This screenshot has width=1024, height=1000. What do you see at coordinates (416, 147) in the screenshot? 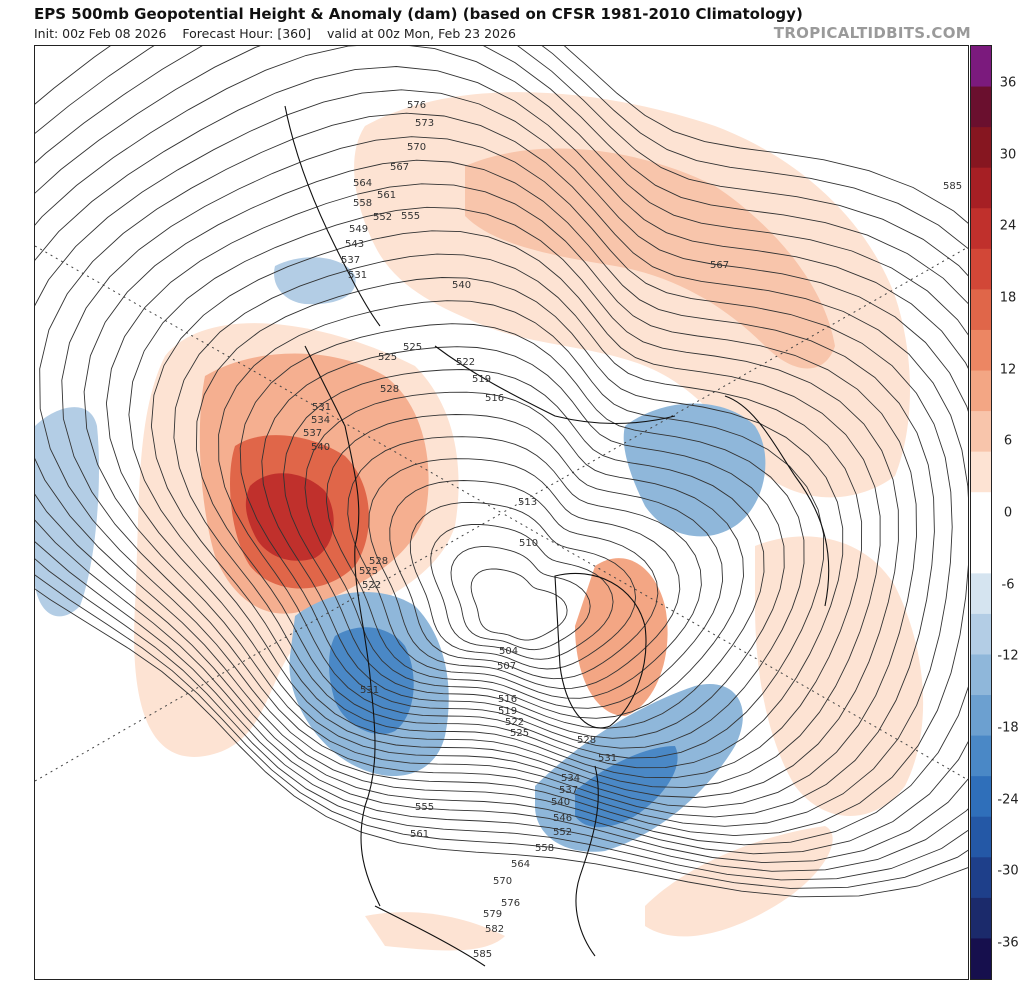
I see `contour-label: 570` at bounding box center [416, 147].